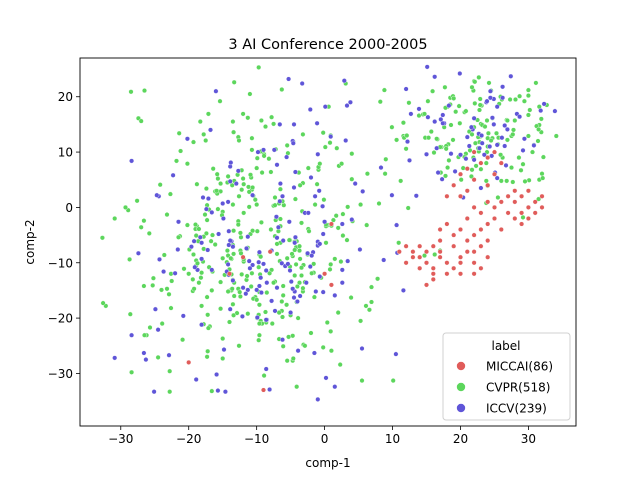 This screenshot has height=480, width=640. I want to click on y-axis-label: comp-2, so click(30, 241).